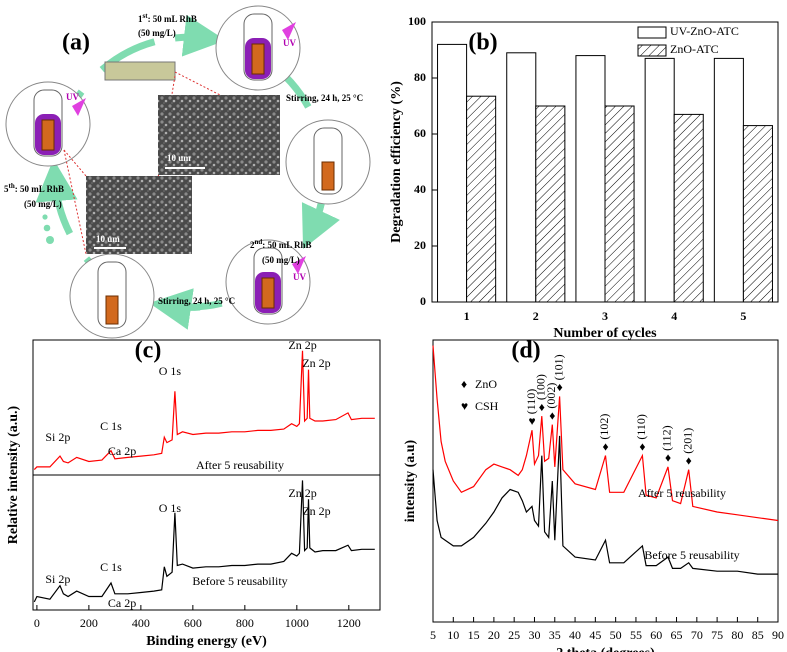  Describe the element at coordinates (396, 162) in the screenshot. I see `y-axis-title: Degradation efficiency (%)` at that location.